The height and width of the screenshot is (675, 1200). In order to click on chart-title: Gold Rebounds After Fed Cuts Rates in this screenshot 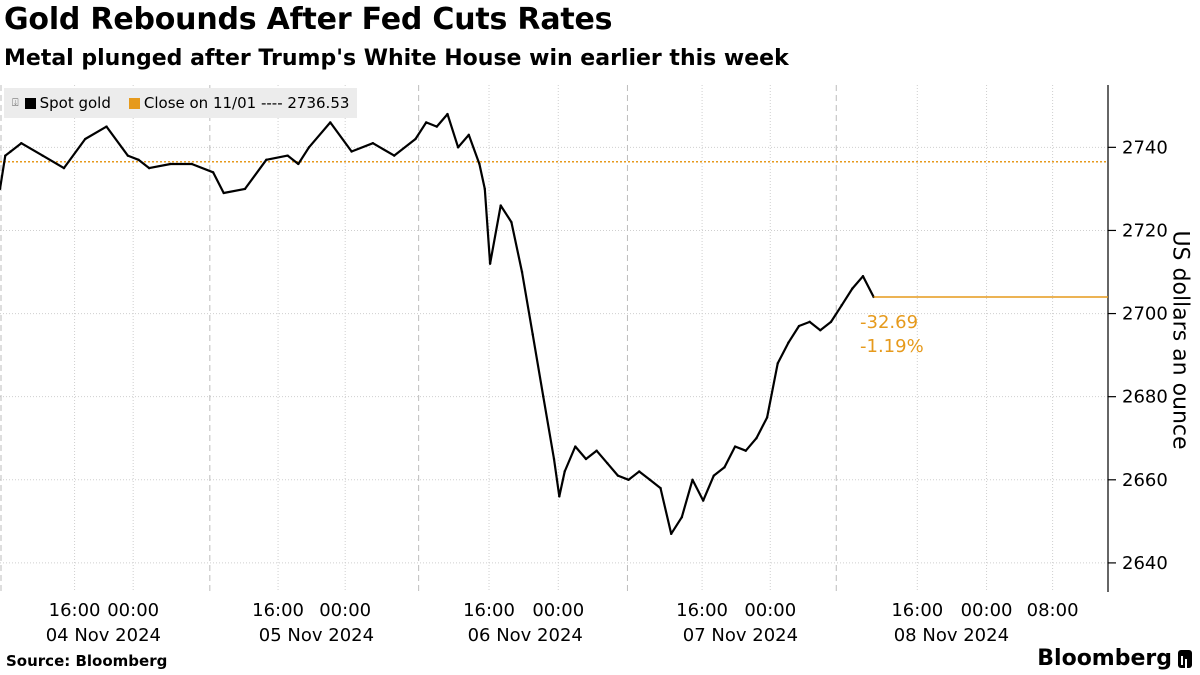, I will do `click(308, 19)`.